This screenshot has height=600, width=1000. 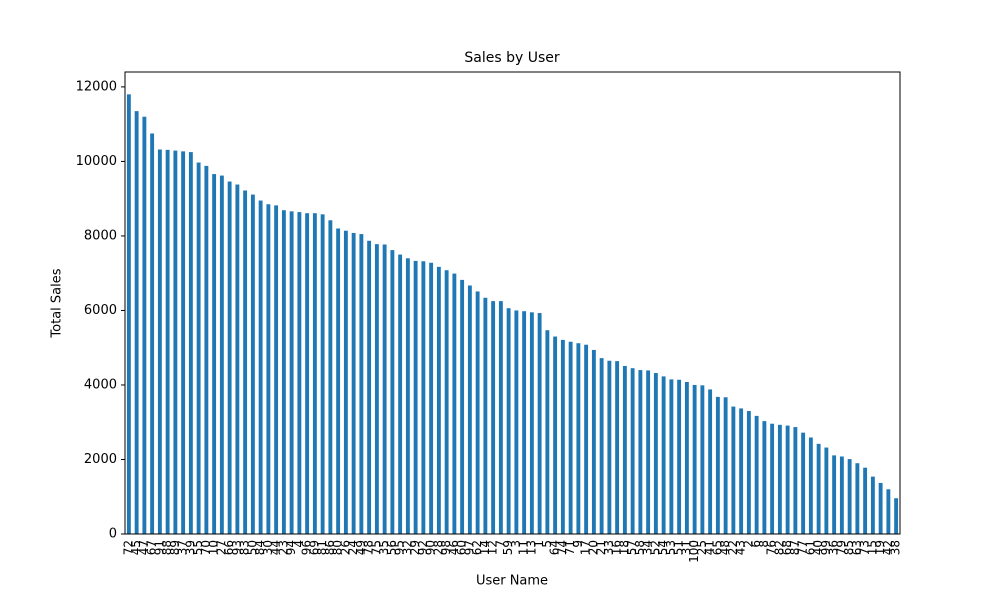 What do you see at coordinates (307, 547) in the screenshot?
I see `x-tick-label: 96` at bounding box center [307, 547].